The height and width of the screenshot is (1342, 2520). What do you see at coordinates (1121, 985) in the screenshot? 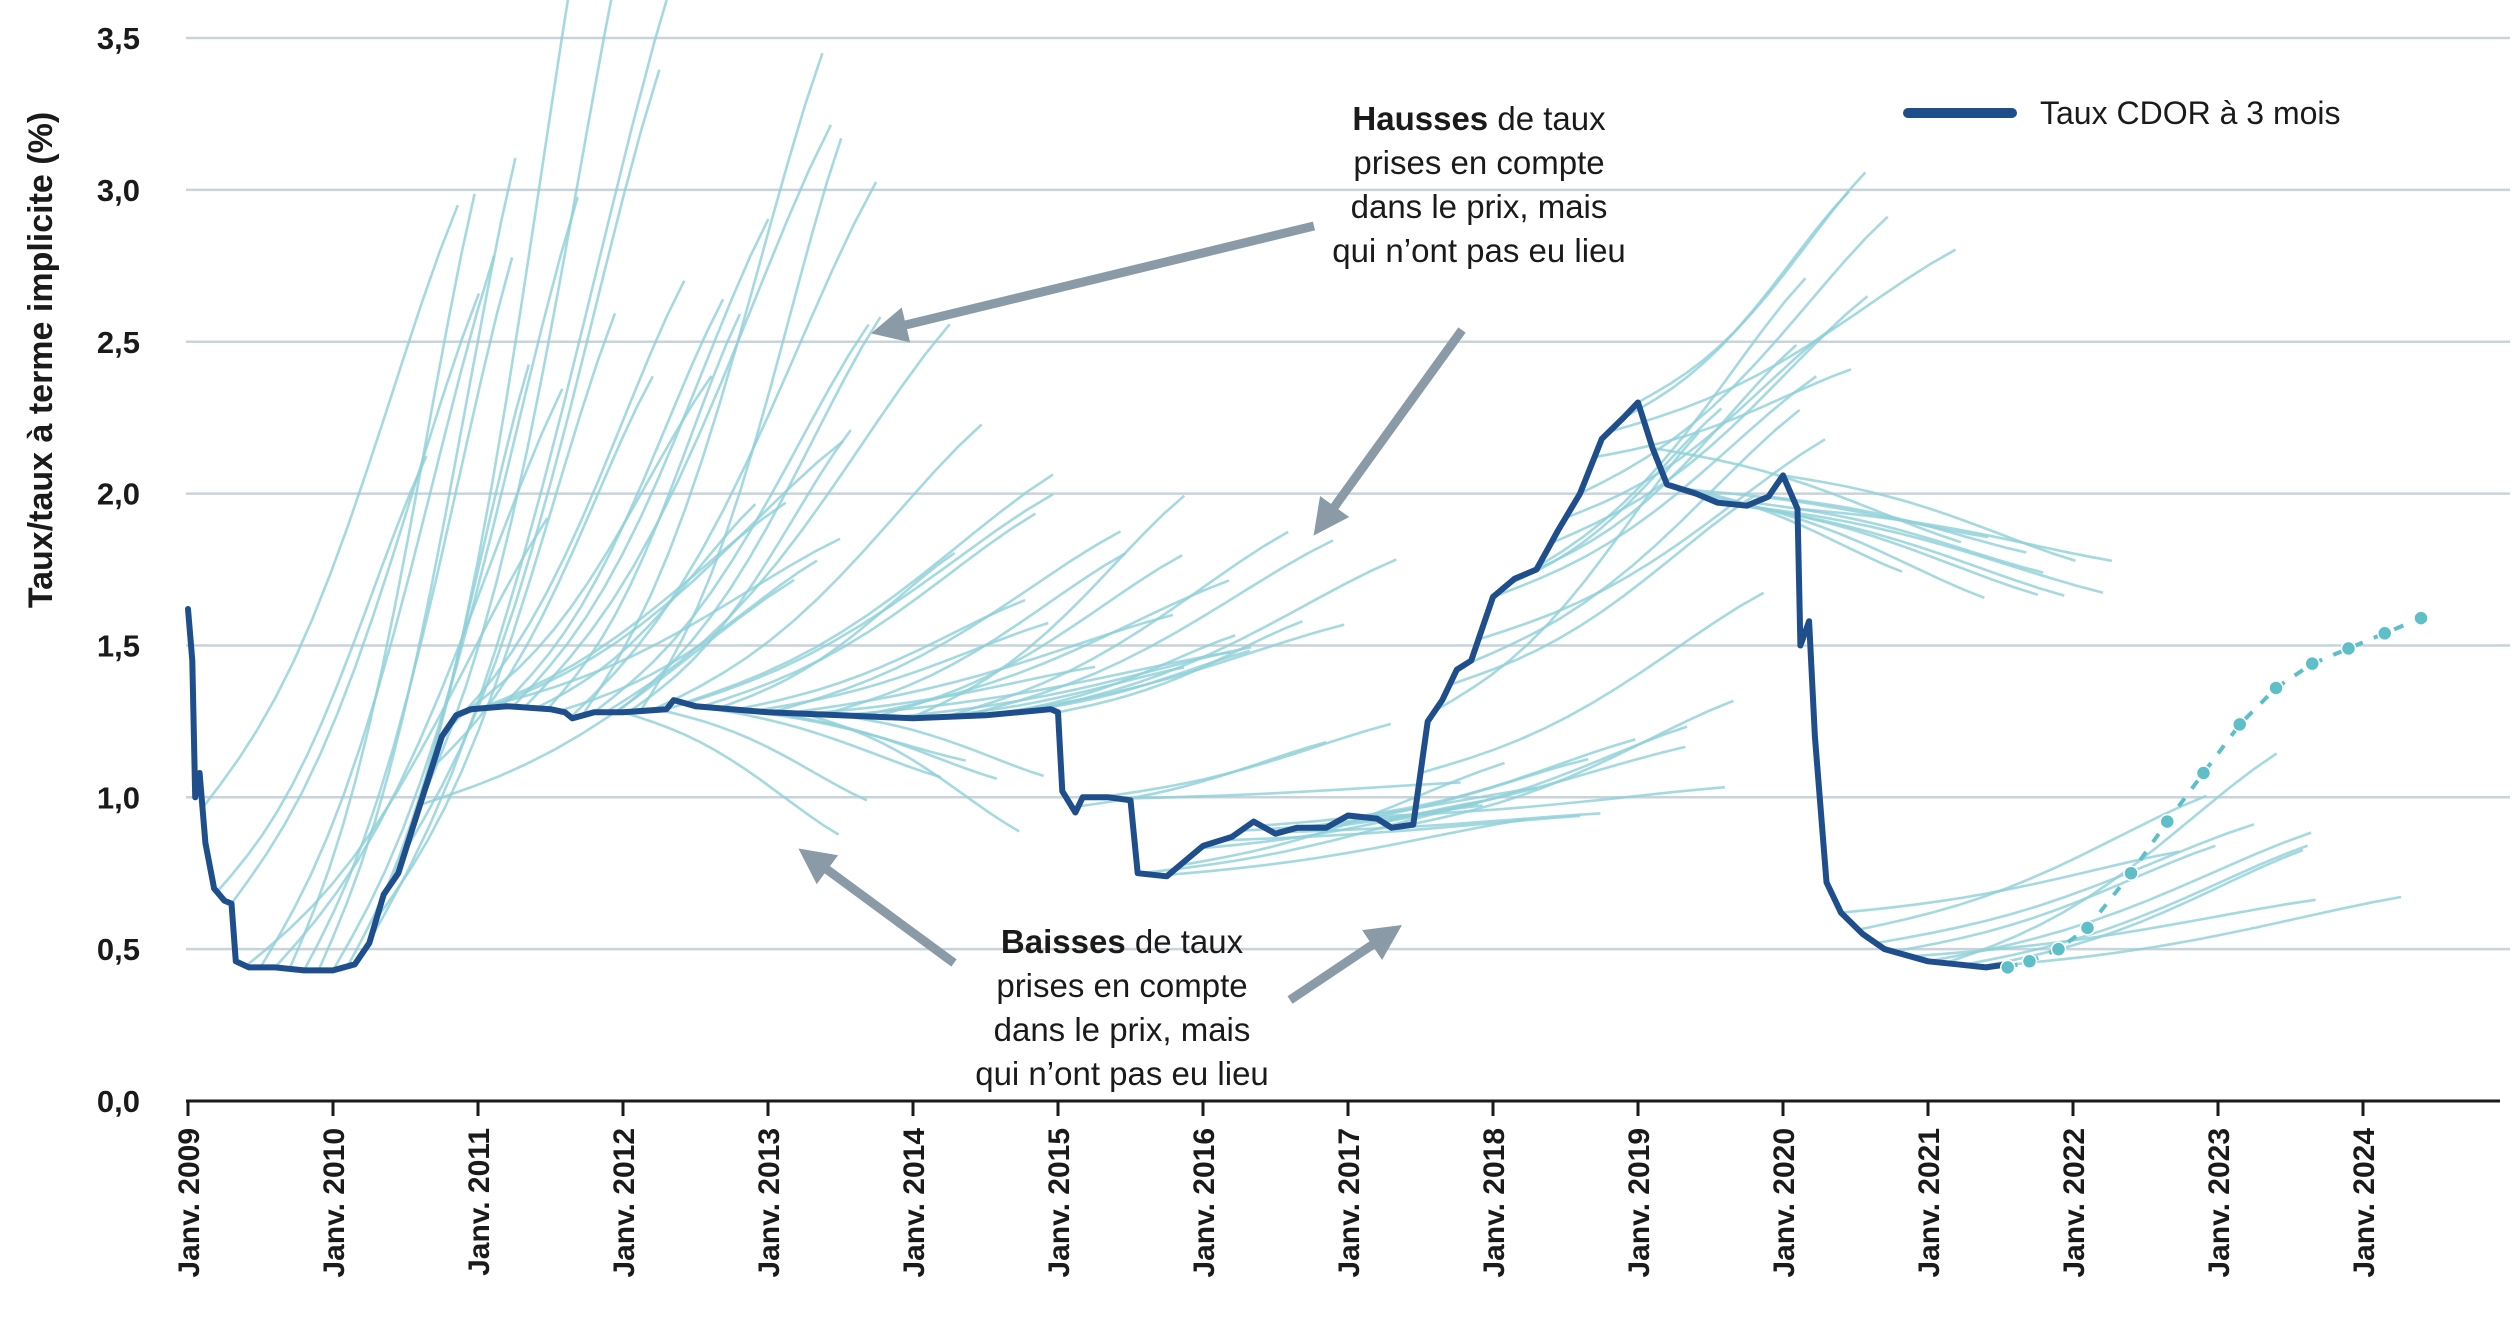
I see `annotation-baisses-line-2: prises en compte` at bounding box center [1121, 985].